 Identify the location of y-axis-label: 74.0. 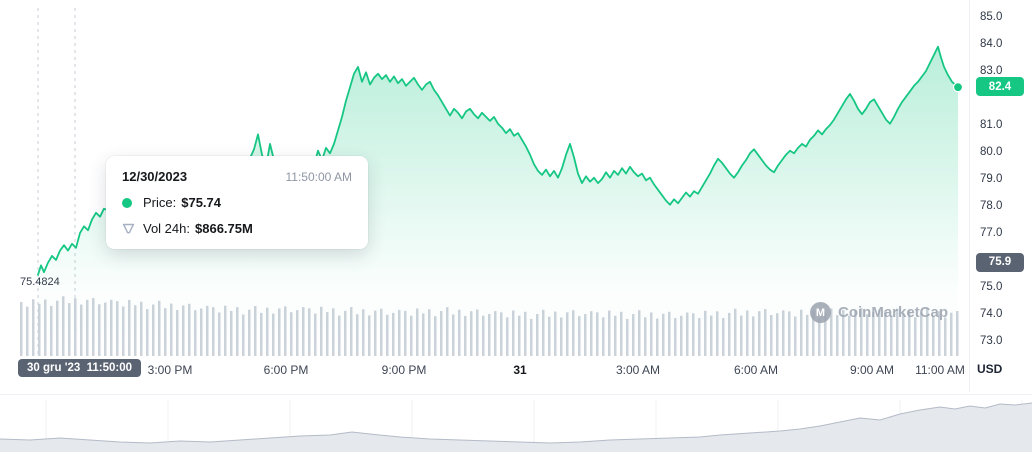
(991, 314).